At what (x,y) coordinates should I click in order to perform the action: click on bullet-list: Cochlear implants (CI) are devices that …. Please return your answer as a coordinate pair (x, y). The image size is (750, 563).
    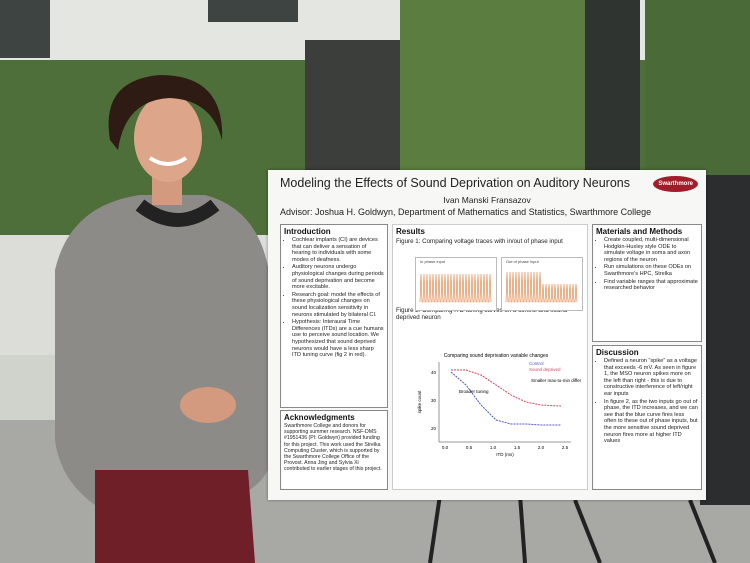
    Looking at the image, I should click on (334, 298).